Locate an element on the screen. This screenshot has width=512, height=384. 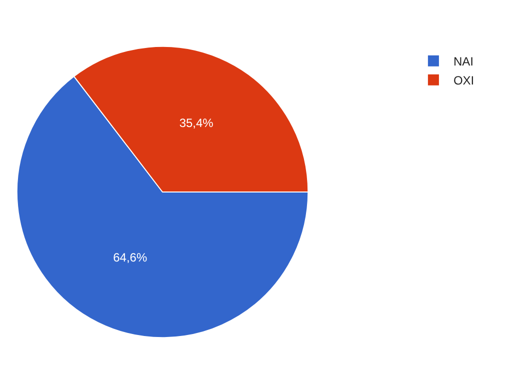
legend-label: ΝΑΙ is located at coordinates (463, 61).